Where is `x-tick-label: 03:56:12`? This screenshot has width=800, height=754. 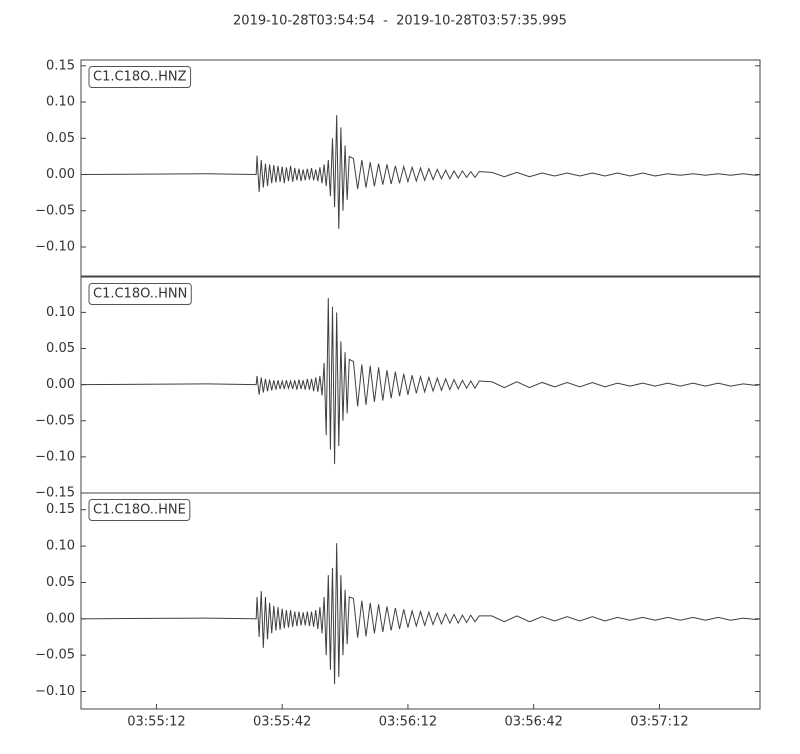 x-tick-label: 03:56:12 is located at coordinates (408, 722).